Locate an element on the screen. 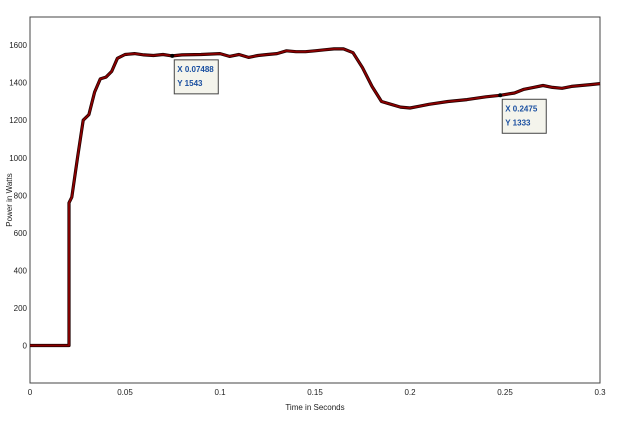  y-tick-label: 200 is located at coordinates (21, 308).